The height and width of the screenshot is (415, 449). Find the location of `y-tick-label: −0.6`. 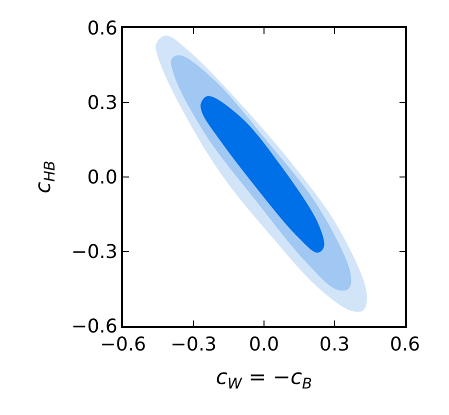

y-tick-label: −0.6 is located at coordinates (94, 327).